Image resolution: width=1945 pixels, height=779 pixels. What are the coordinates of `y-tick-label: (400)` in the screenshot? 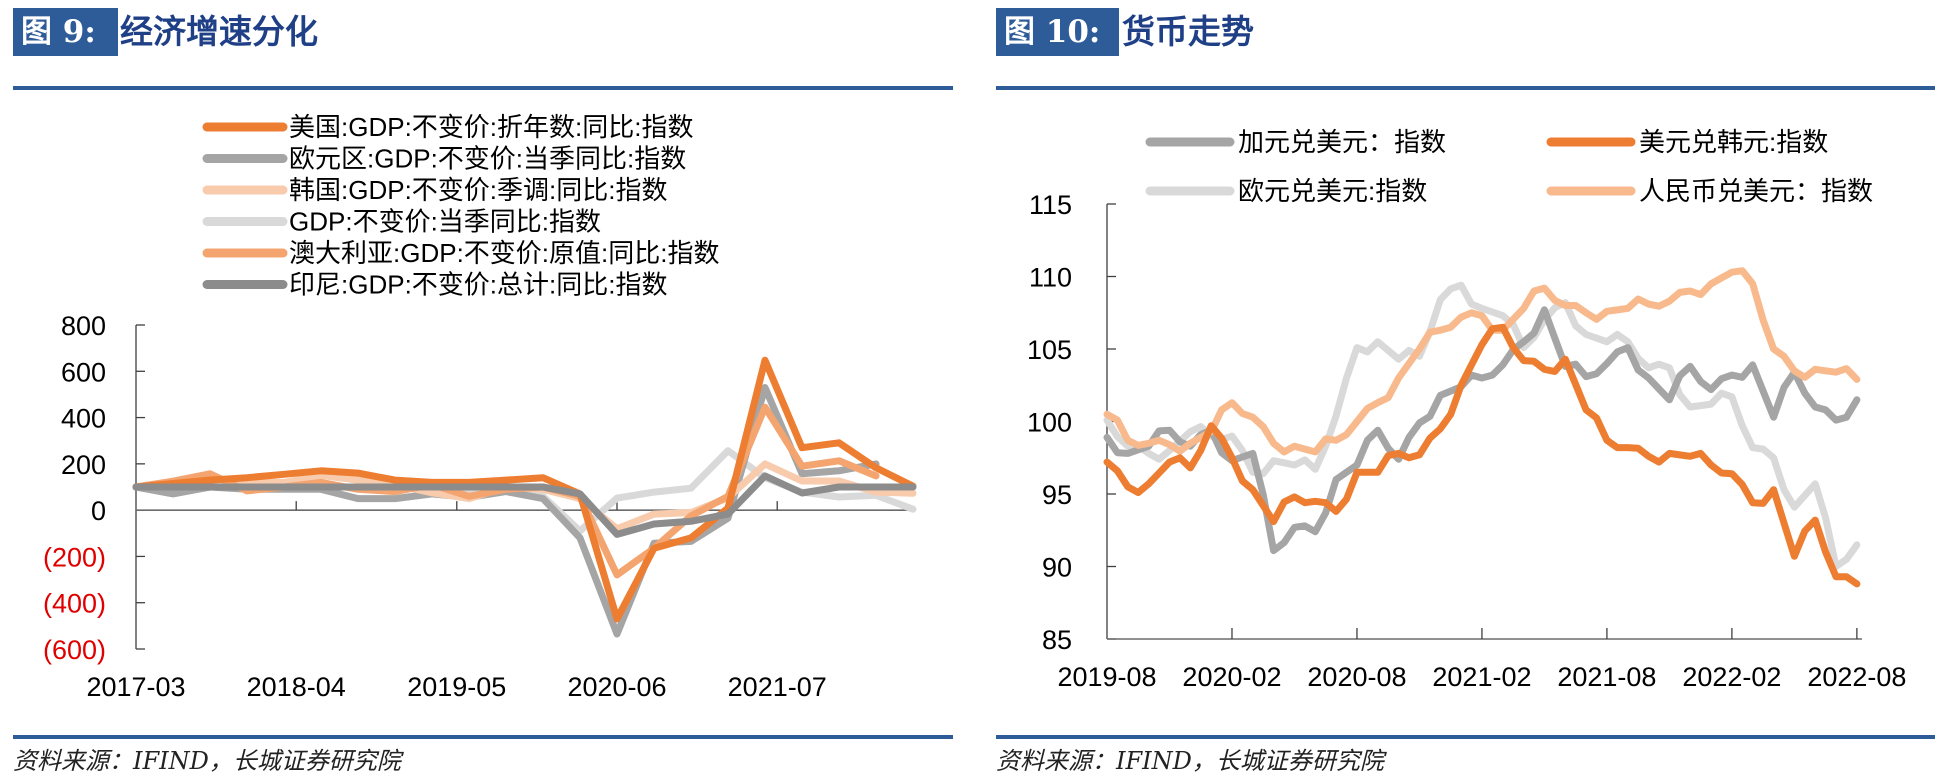 It's located at (74, 604).